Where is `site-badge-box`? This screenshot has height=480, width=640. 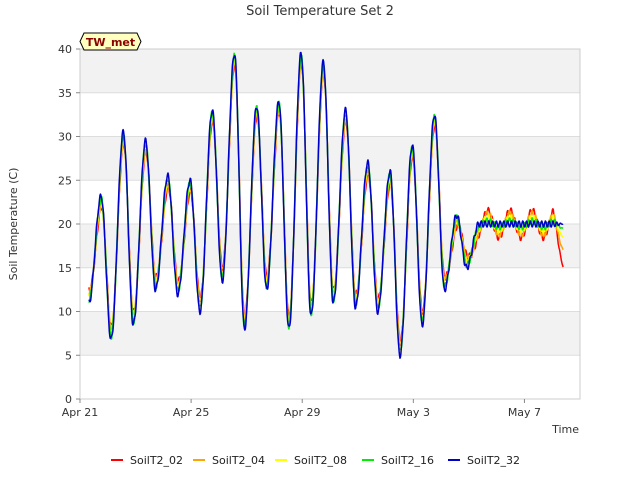
site-badge-box is located at coordinates (110, 41).